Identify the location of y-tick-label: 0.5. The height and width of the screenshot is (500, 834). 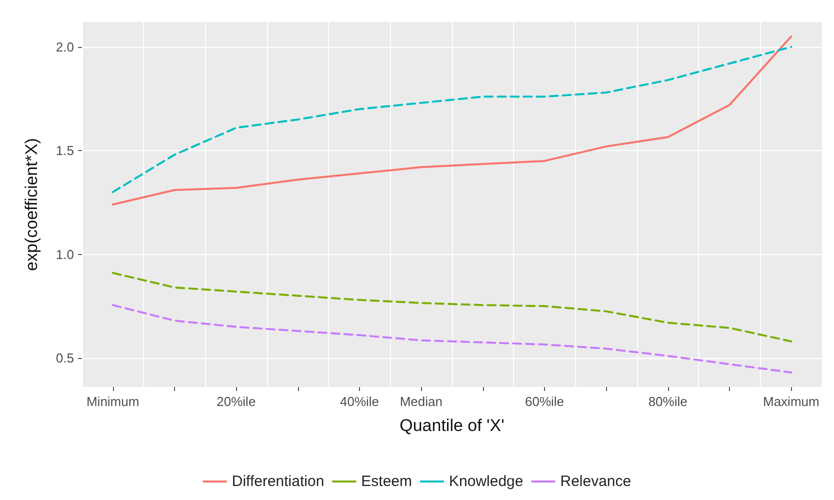
(65, 358).